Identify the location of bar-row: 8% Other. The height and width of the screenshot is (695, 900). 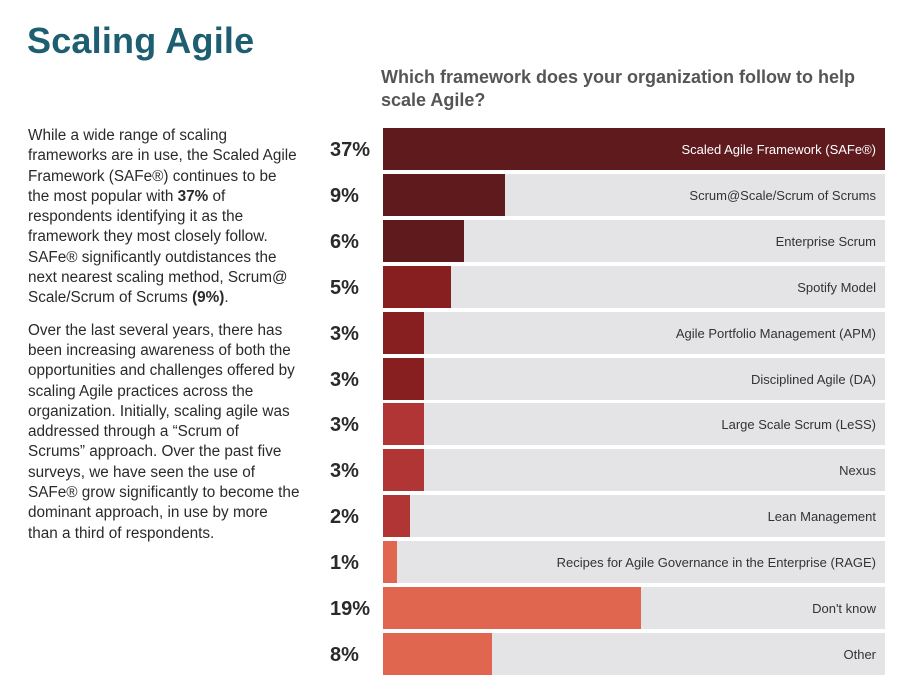
(608, 654).